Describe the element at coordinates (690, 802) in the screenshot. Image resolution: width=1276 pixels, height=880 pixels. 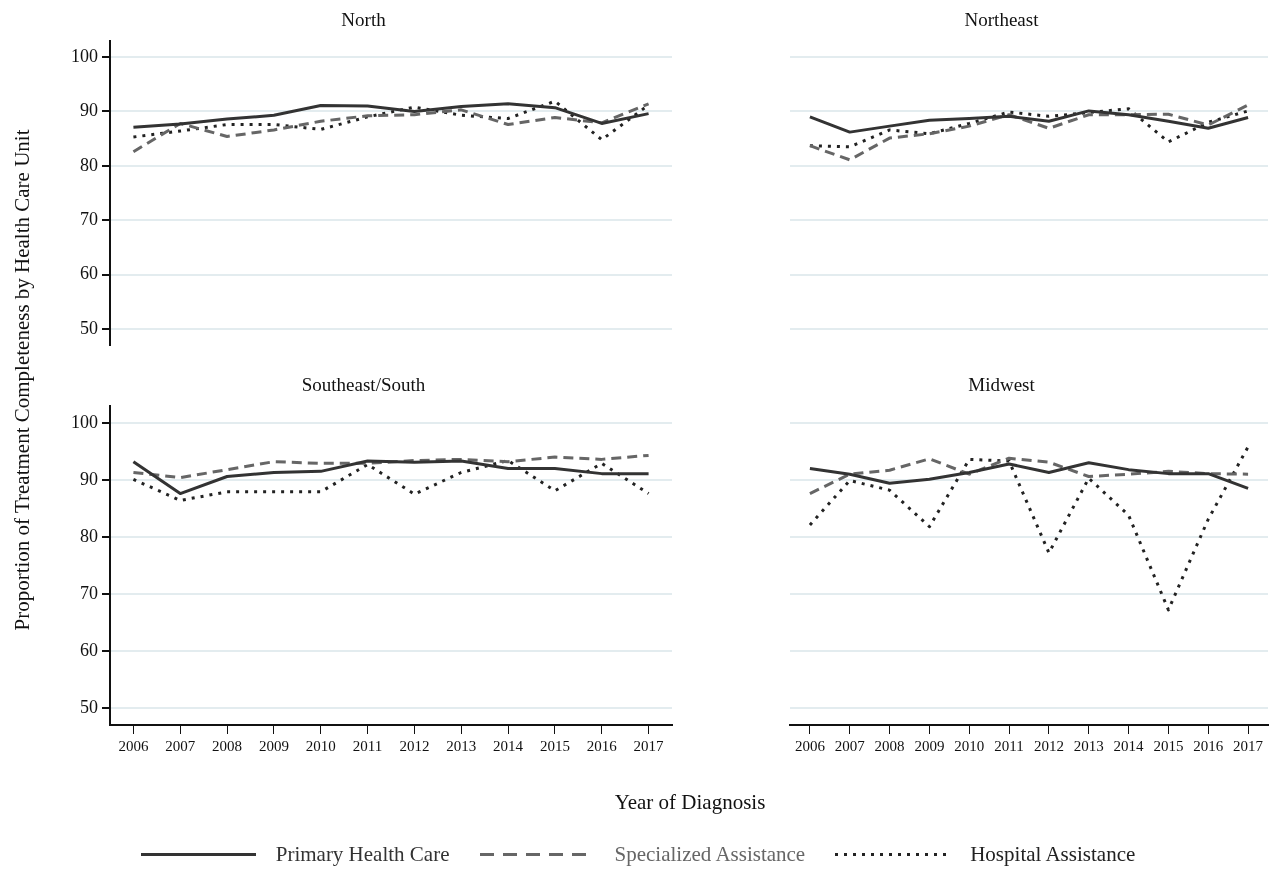
I see `x-axis-title: Year of Diagnosis` at that location.